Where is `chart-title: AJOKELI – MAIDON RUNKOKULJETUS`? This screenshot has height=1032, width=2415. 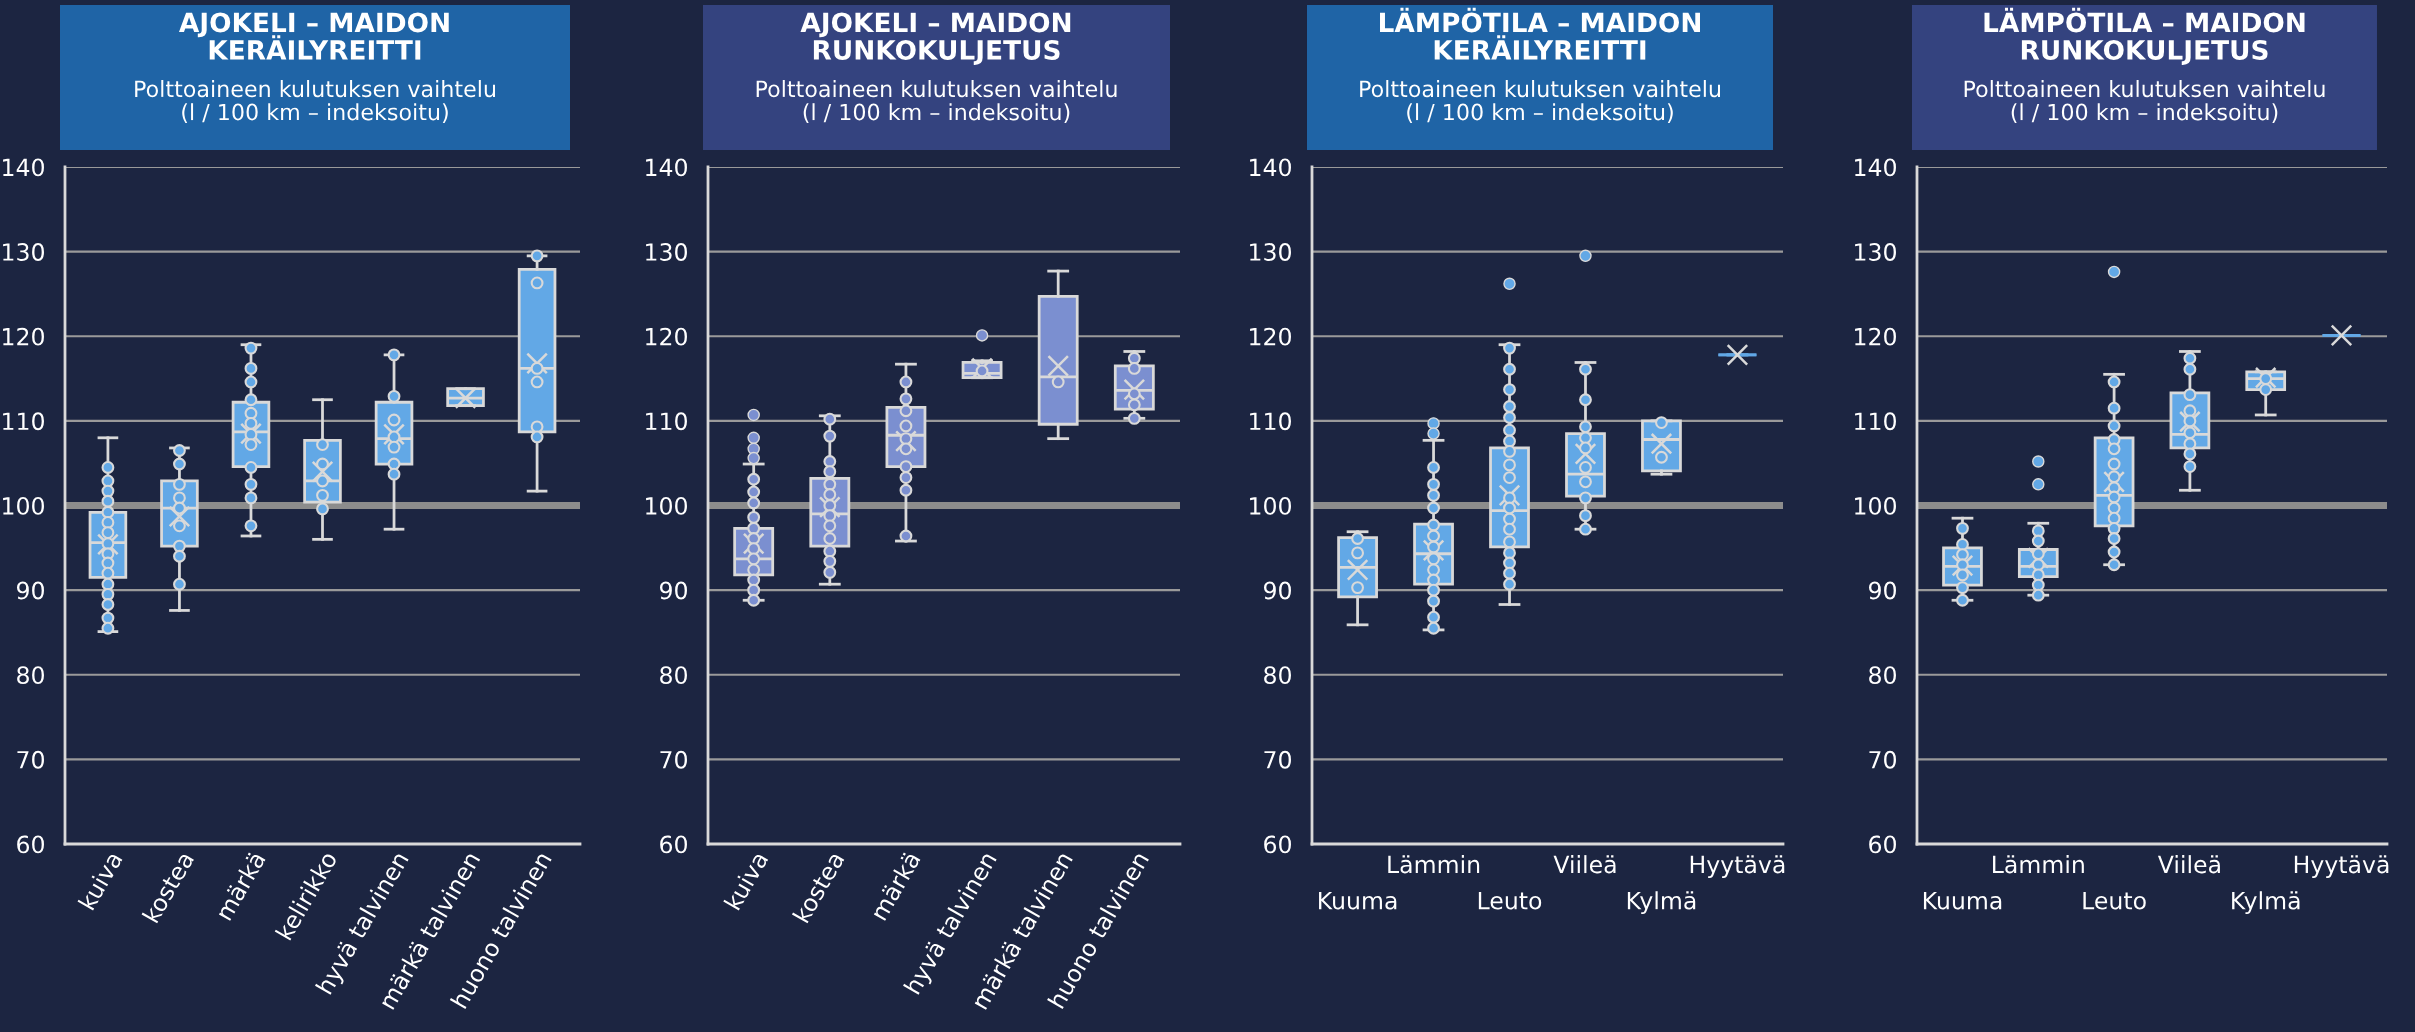 chart-title: AJOKELI – MAIDON RUNKOKULJETUS is located at coordinates (935, 38).